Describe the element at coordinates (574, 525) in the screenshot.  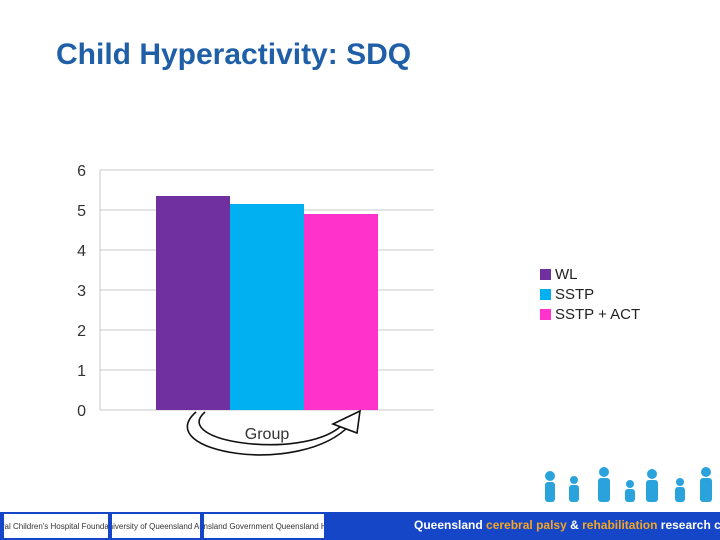
I see `tagline-part-3: &` at that location.